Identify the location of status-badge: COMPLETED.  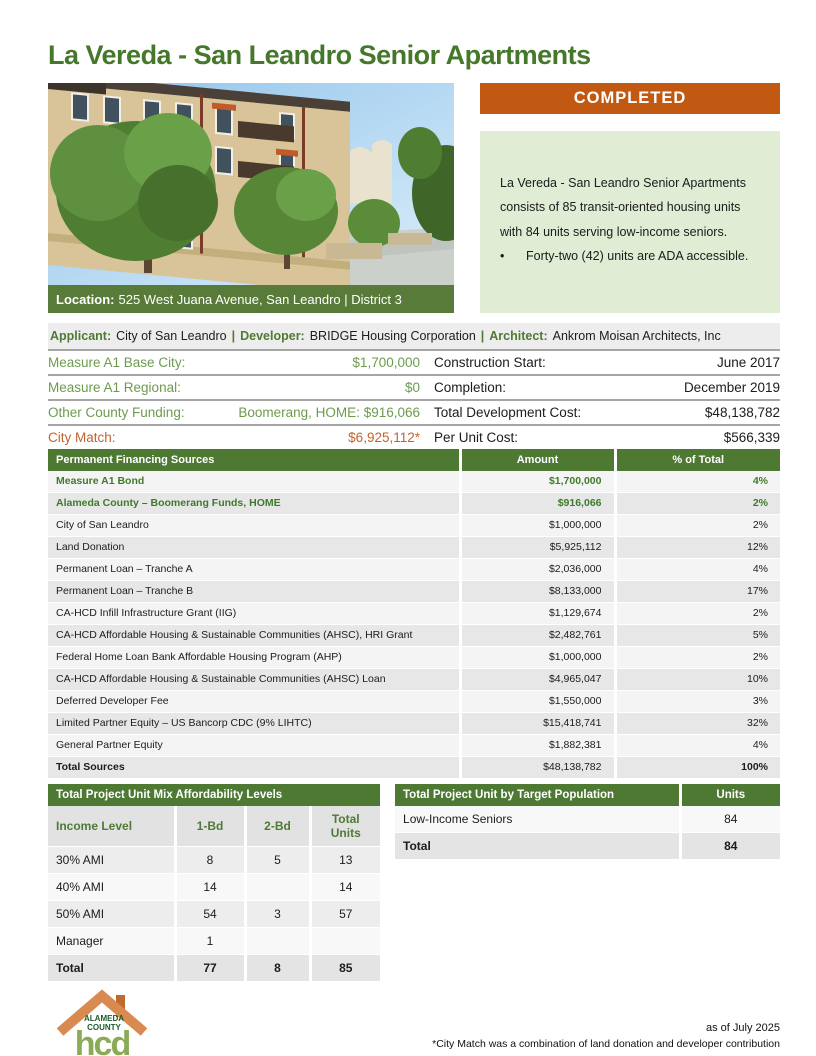
(630, 98).